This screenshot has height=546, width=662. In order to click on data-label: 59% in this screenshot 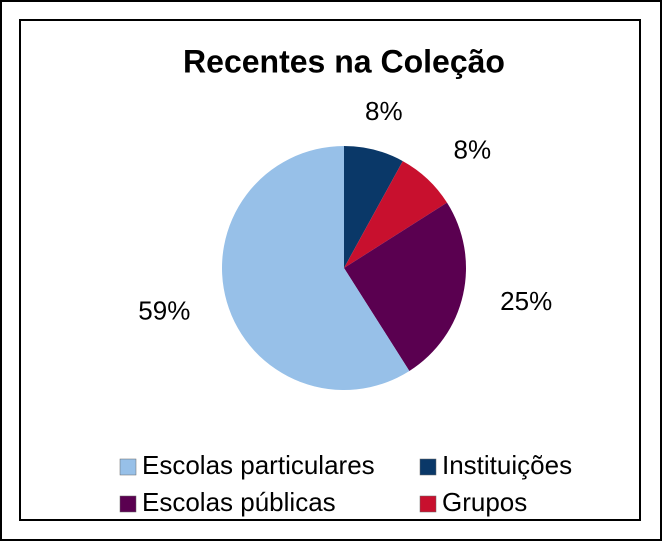, I will do `click(164, 311)`.